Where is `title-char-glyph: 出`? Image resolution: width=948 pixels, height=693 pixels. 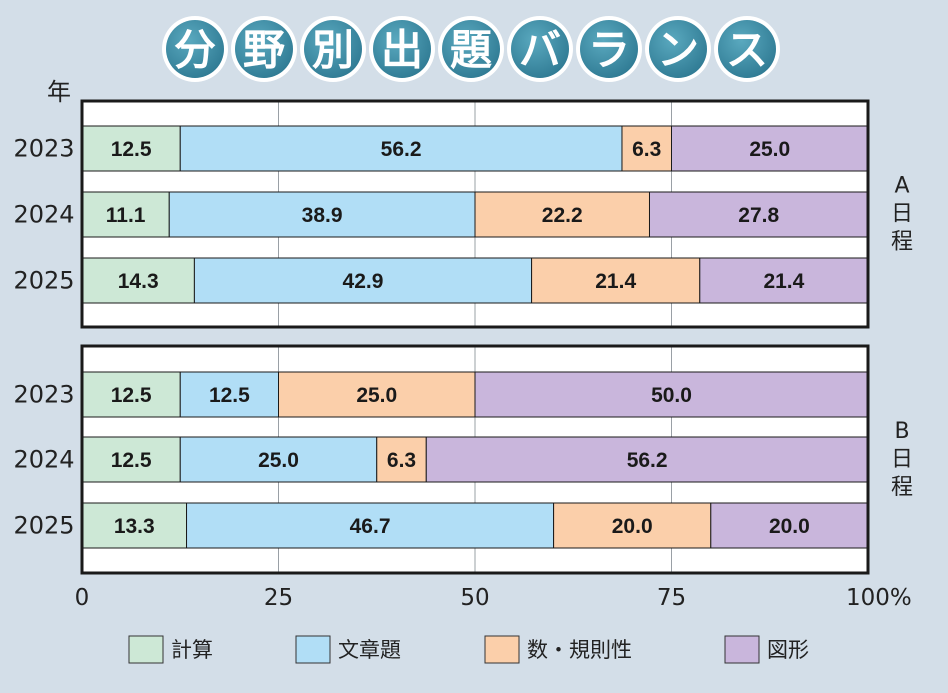 title-char-glyph: 出 is located at coordinates (402, 50).